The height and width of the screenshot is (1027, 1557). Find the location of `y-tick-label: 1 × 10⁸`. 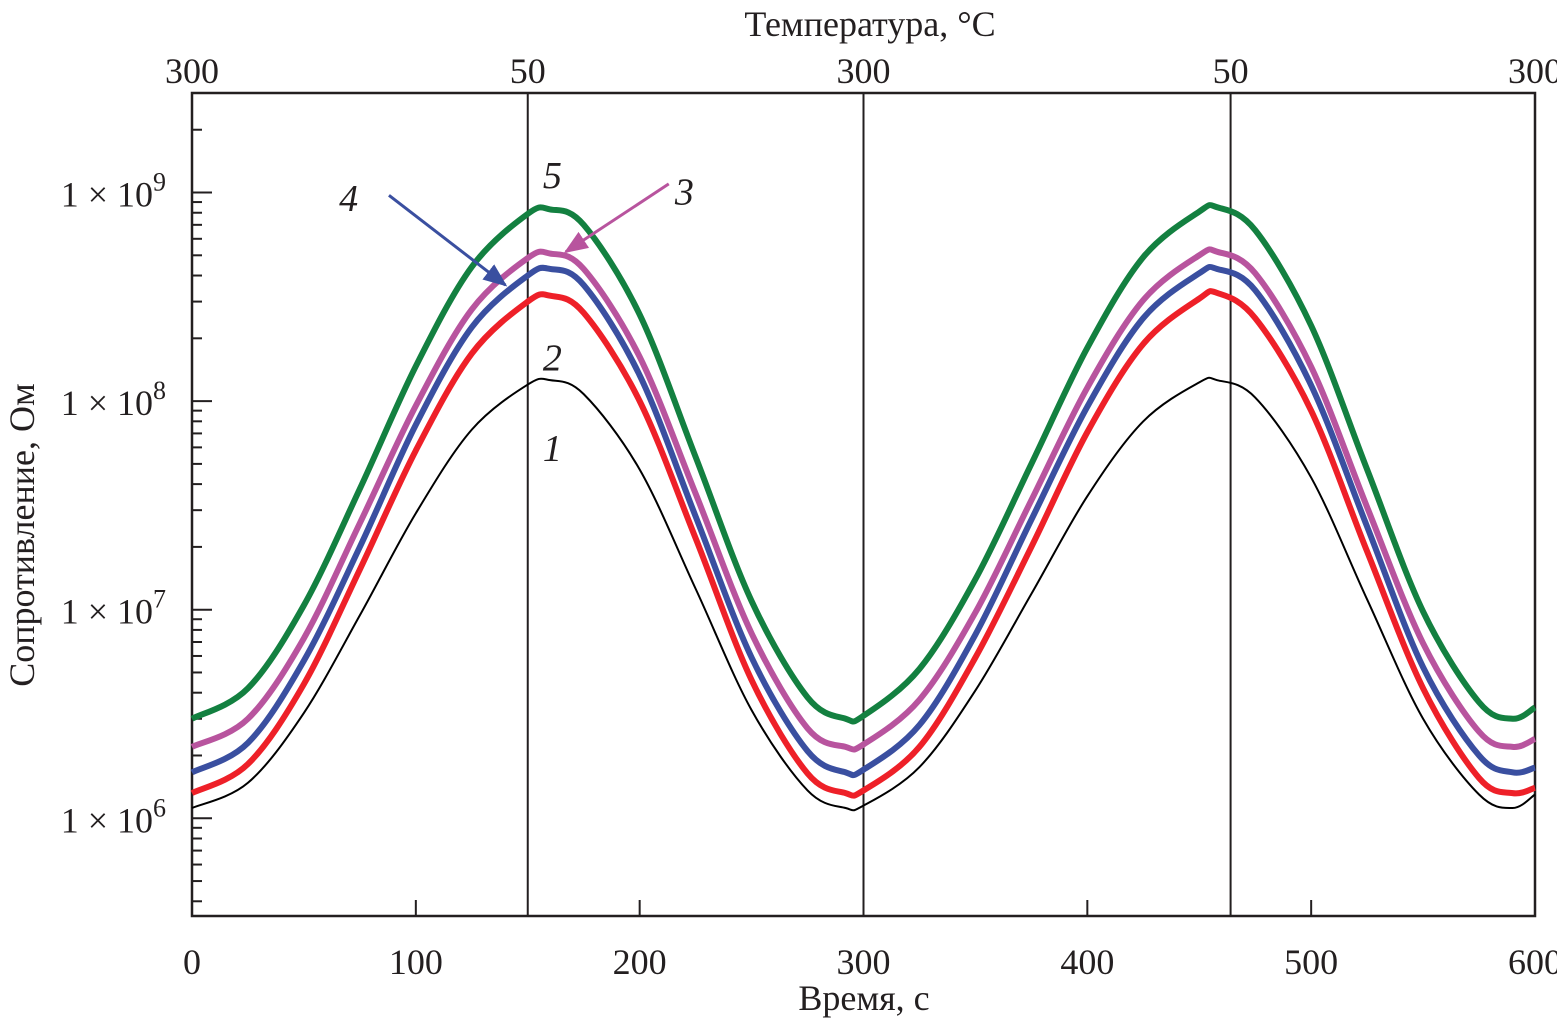

y-tick-label: 1 × 10⁸ is located at coordinates (113, 399).